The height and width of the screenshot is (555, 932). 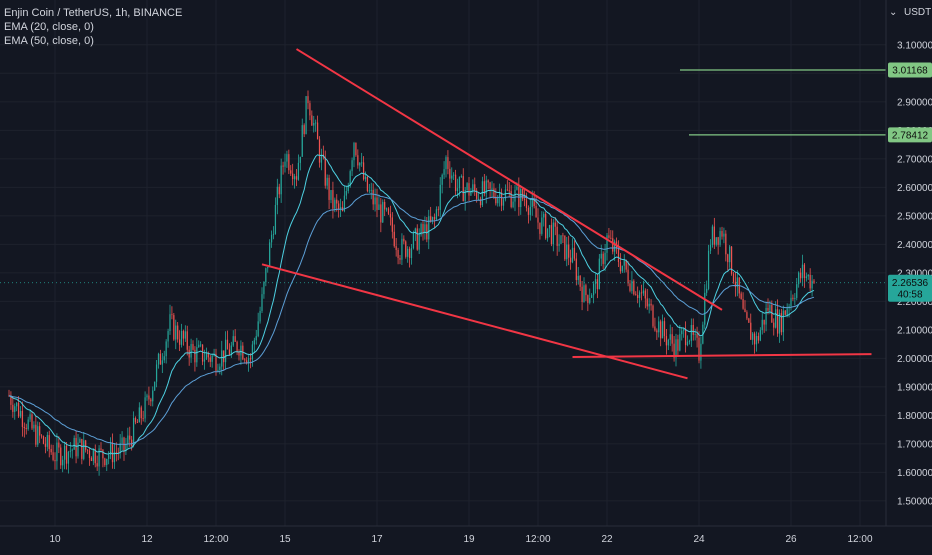 What do you see at coordinates (914, 45) in the screenshot?
I see `y-tick-label: 3.10000` at bounding box center [914, 45].